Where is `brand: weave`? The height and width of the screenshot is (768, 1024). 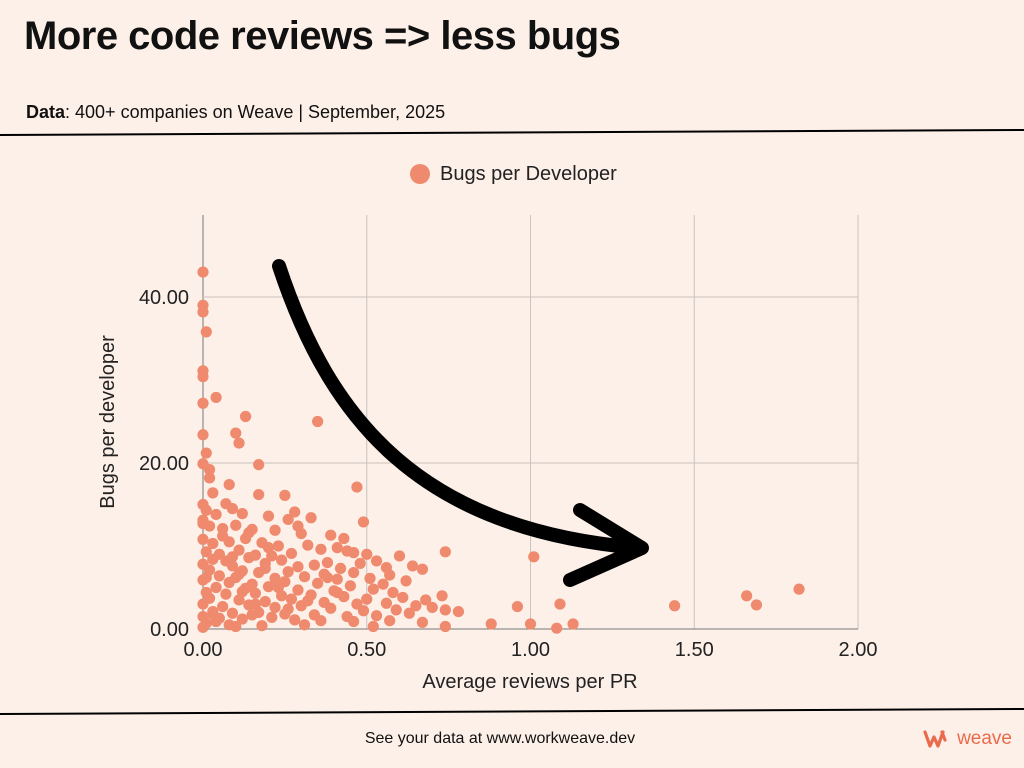
brand: weave is located at coordinates (967, 739).